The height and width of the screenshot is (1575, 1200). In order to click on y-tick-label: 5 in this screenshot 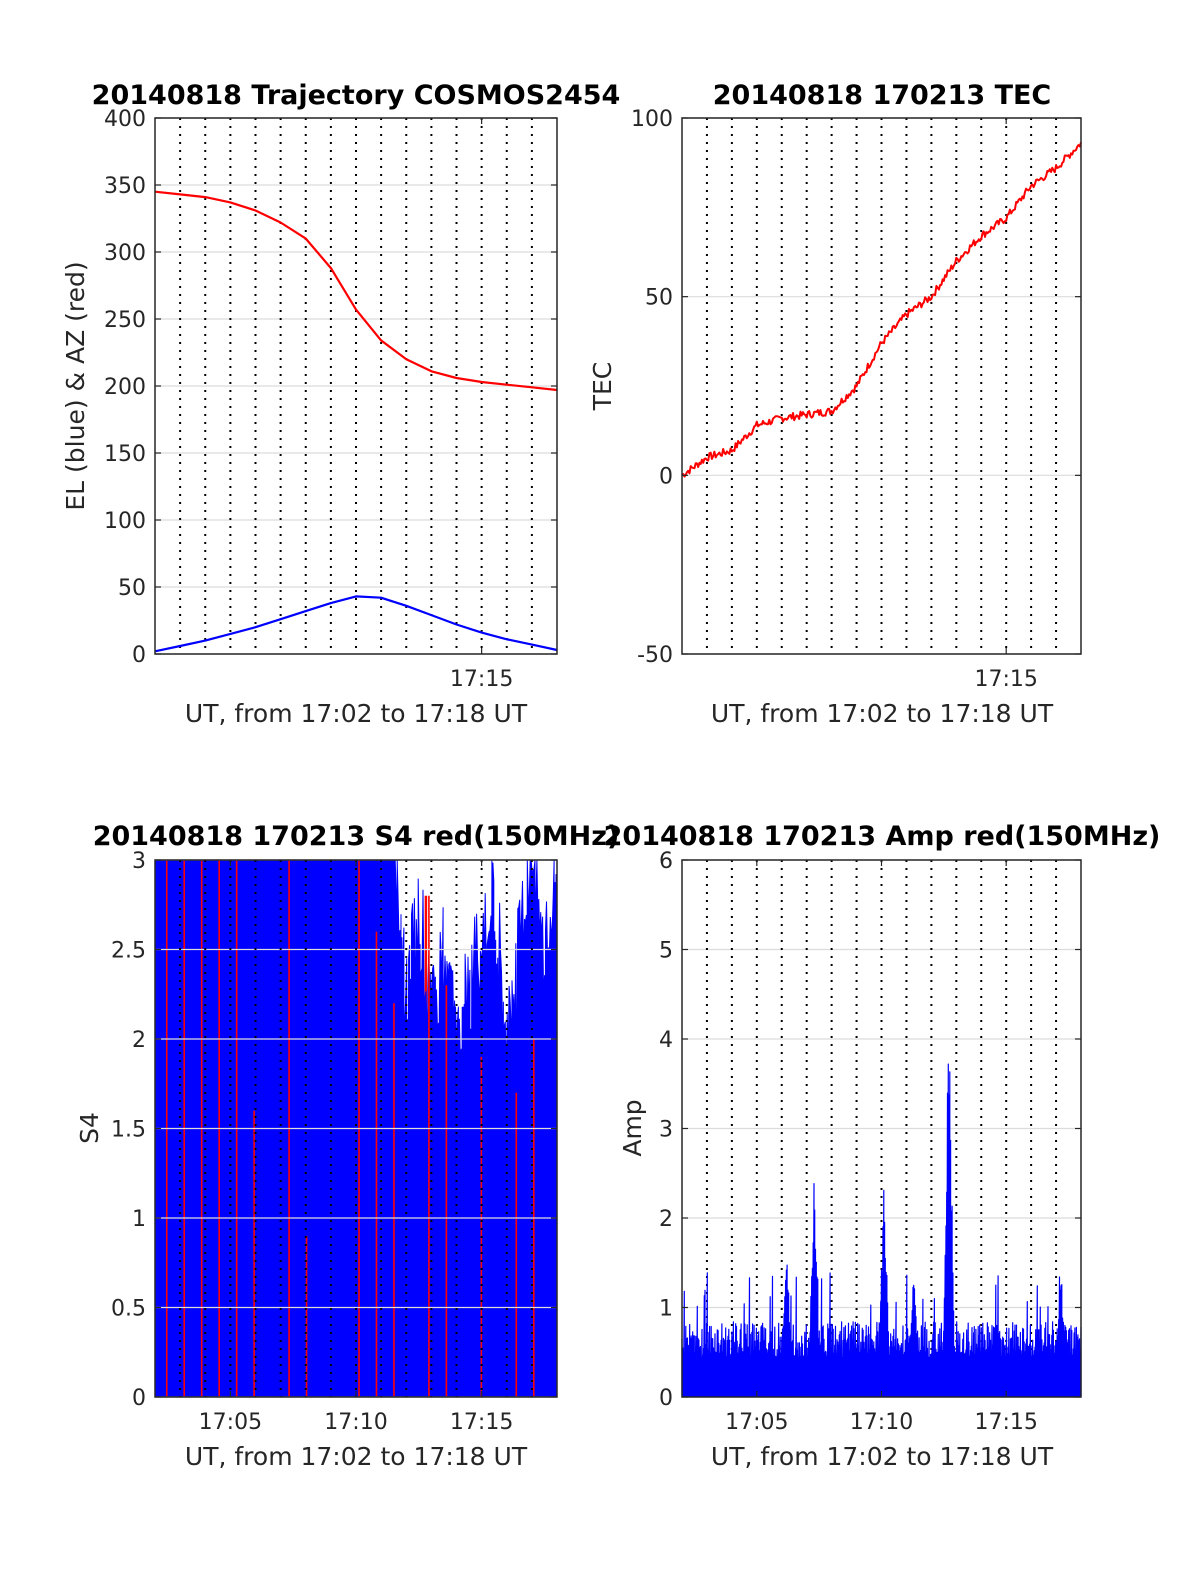, I will do `click(666, 951)`.